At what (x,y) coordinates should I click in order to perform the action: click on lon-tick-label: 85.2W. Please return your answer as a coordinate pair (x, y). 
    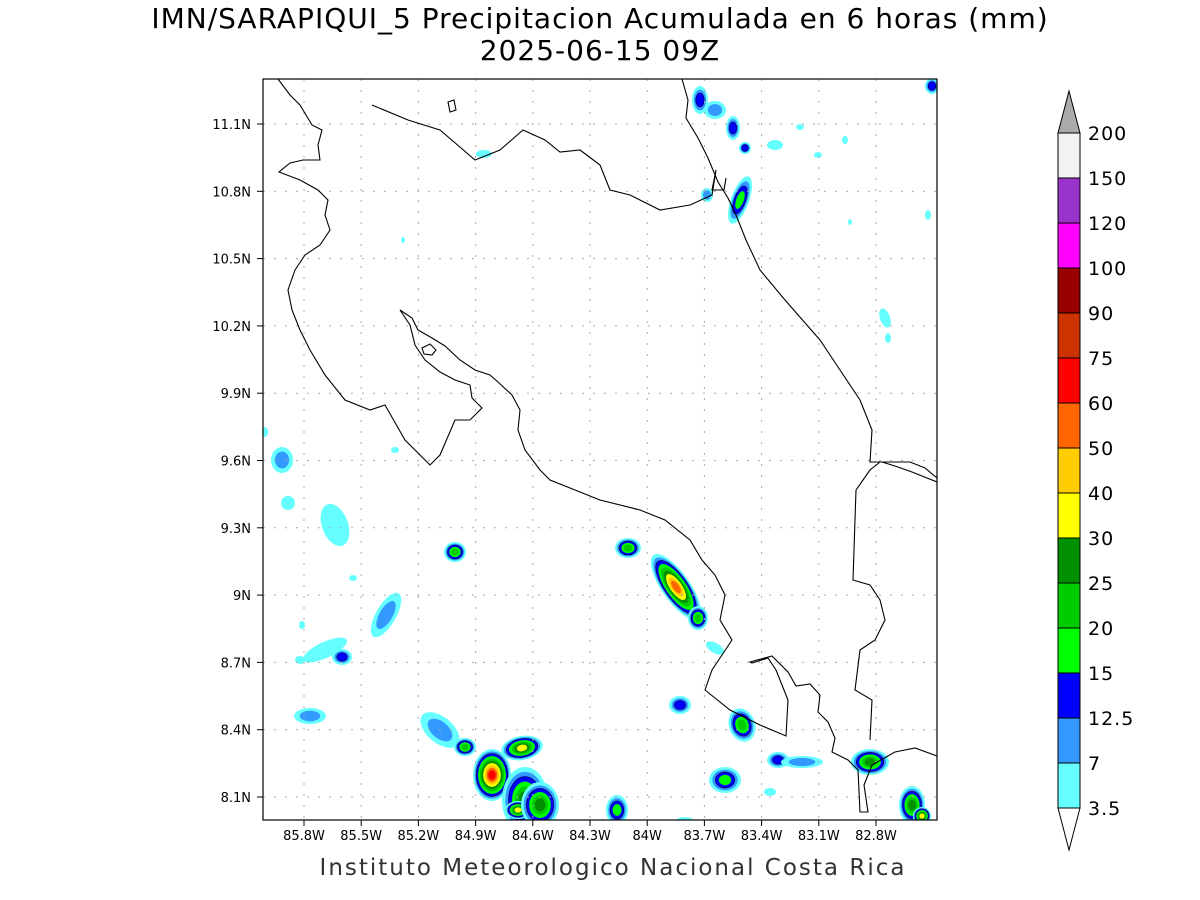
    Looking at the image, I should click on (418, 836).